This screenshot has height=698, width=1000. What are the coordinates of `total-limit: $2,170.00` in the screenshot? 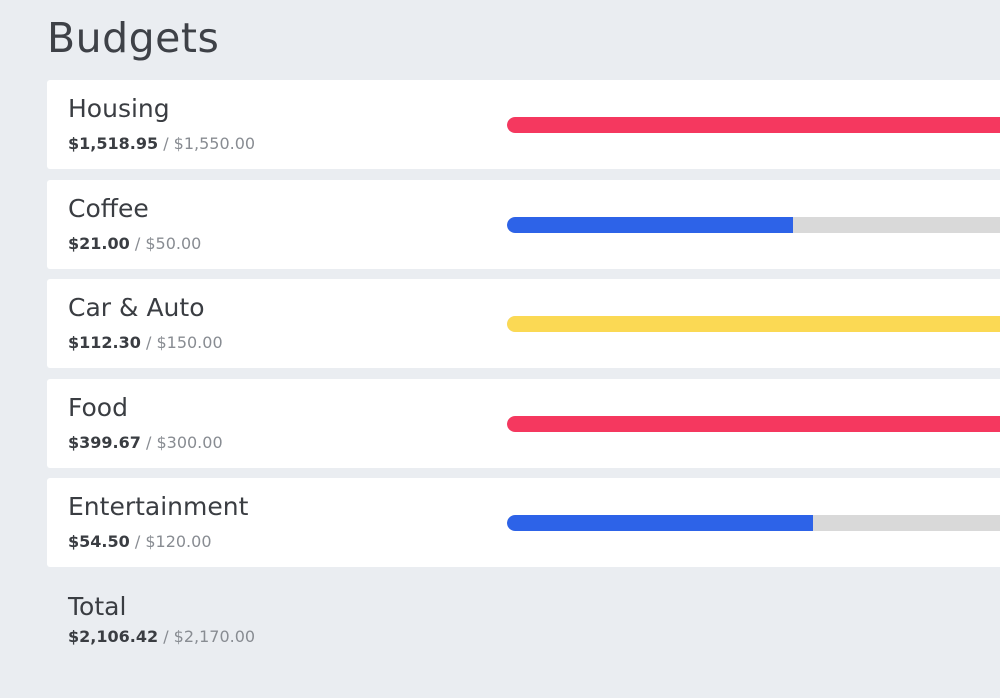 It's located at (214, 636).